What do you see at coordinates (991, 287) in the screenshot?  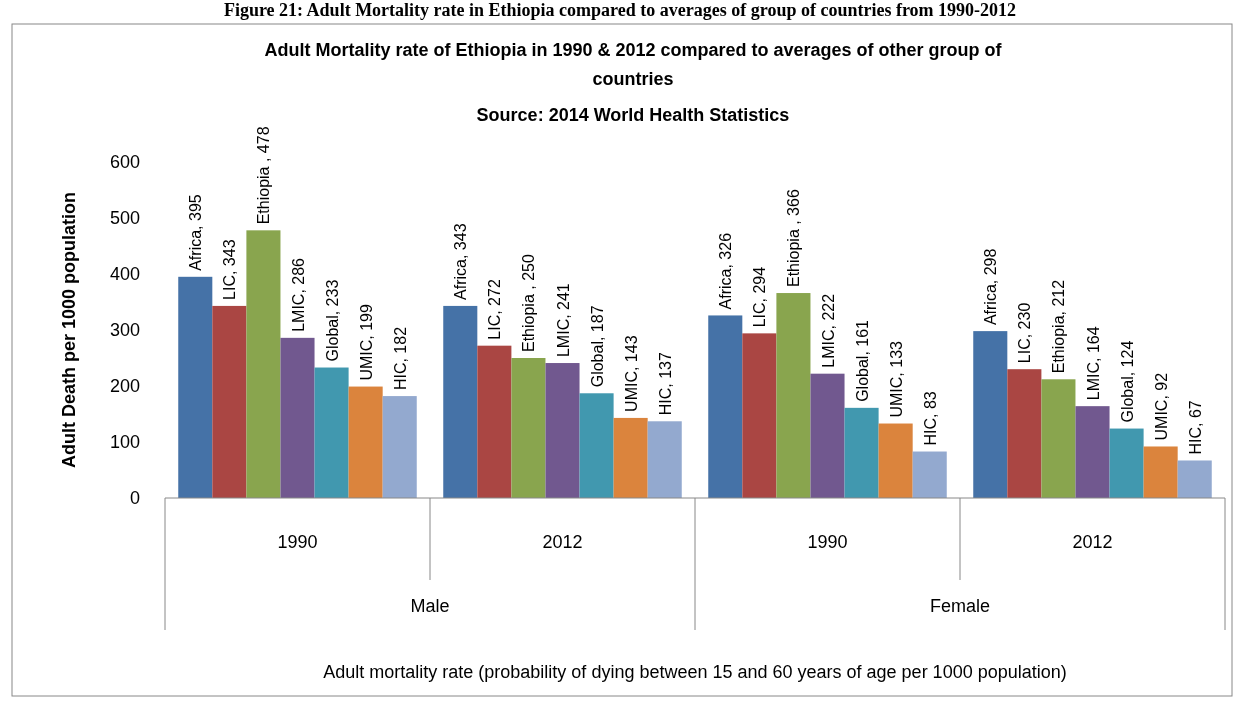 I see `data-label: Africa, 298` at bounding box center [991, 287].